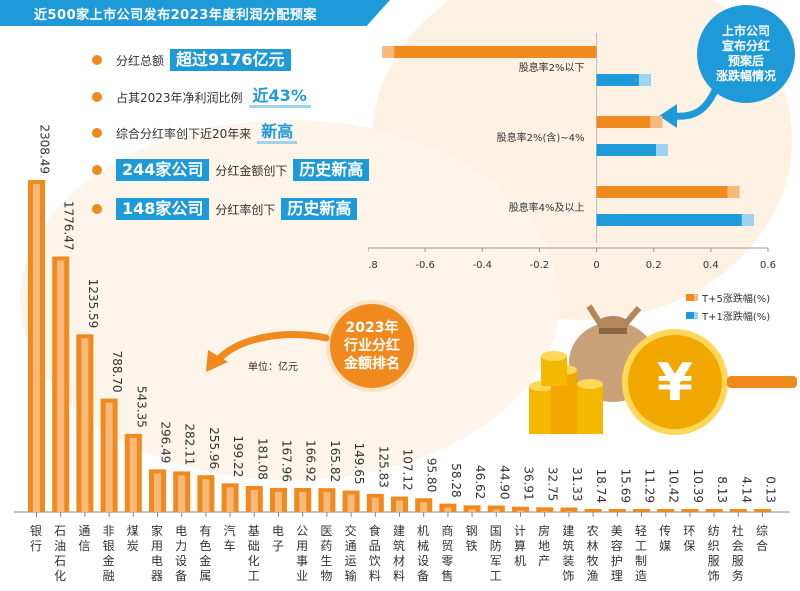 Image resolution: width=800 pixels, height=591 pixels. What do you see at coordinates (650, 486) in the screenshot?
I see `data-label: 11.29` at bounding box center [650, 486].